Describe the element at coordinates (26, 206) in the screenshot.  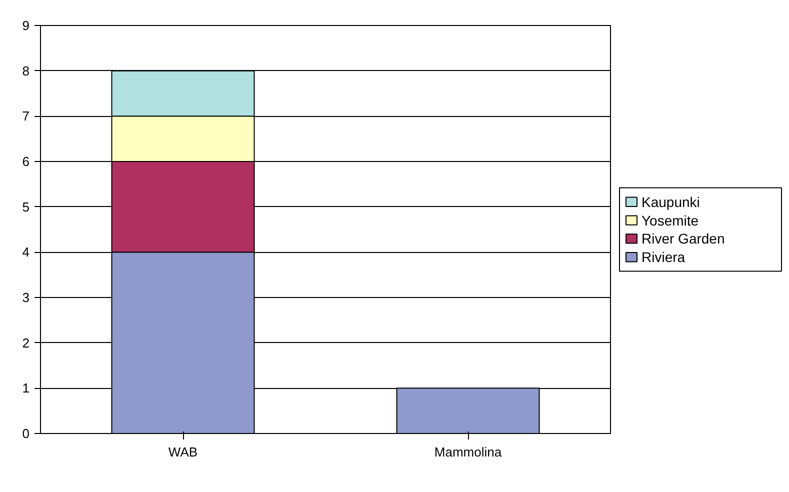
I see `y-tick-label: 5` at that location.